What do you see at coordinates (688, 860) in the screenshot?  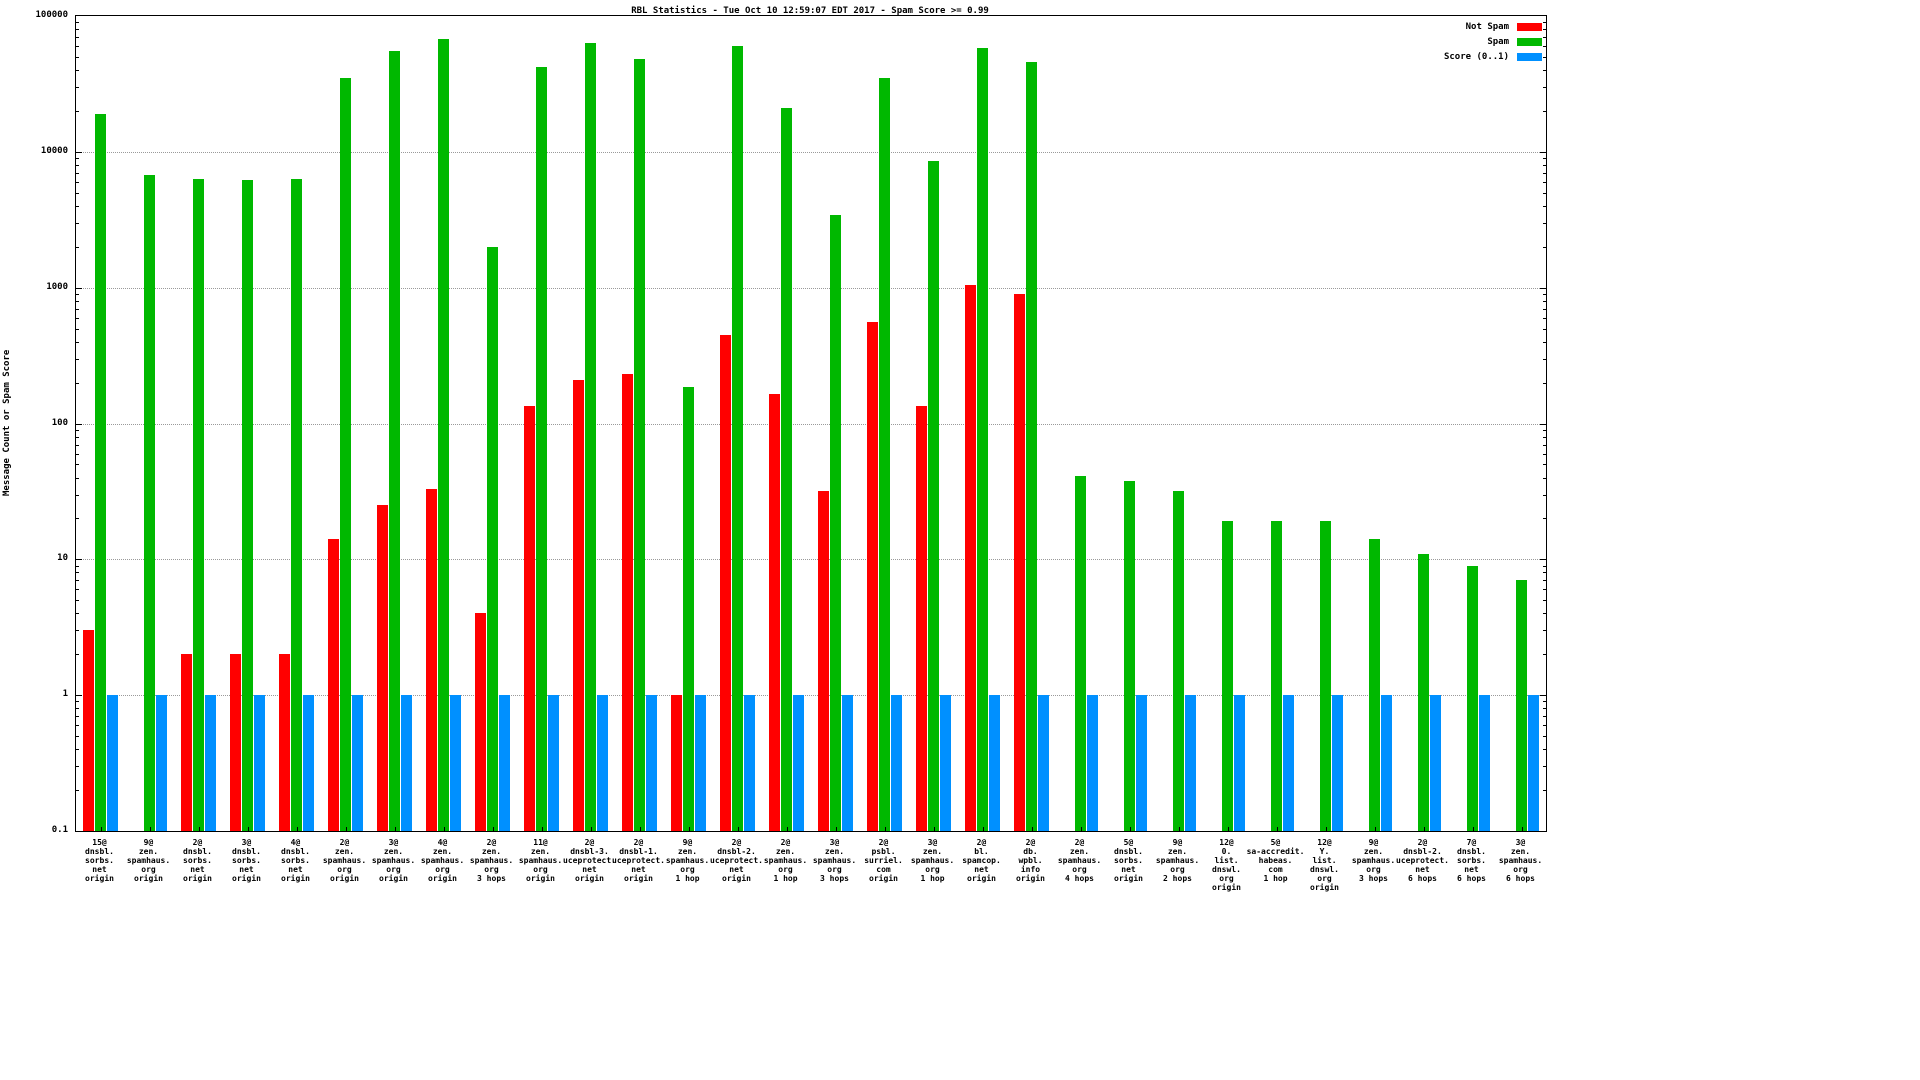 I see `x-axis-label: 9@ zen. spamhaus. org 1 hop` at bounding box center [688, 860].